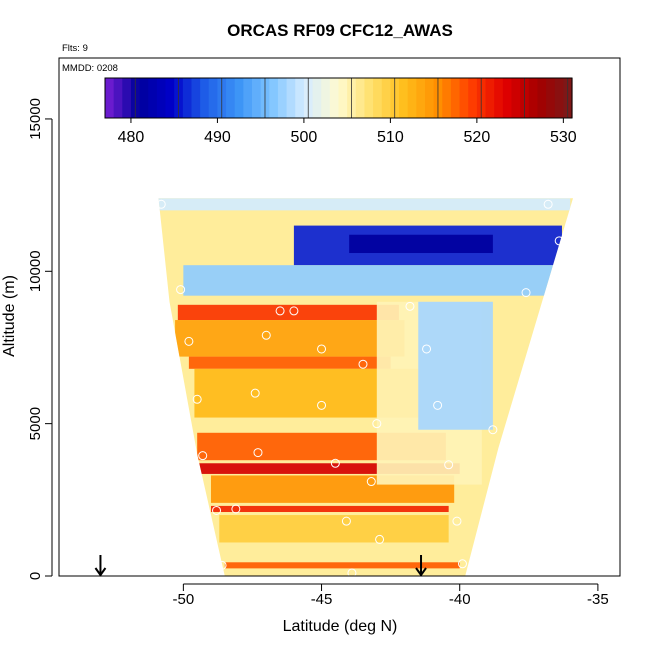 Image resolution: width=650 pixels, height=650 pixels. I want to click on x-tick-label: -50, so click(184, 599).